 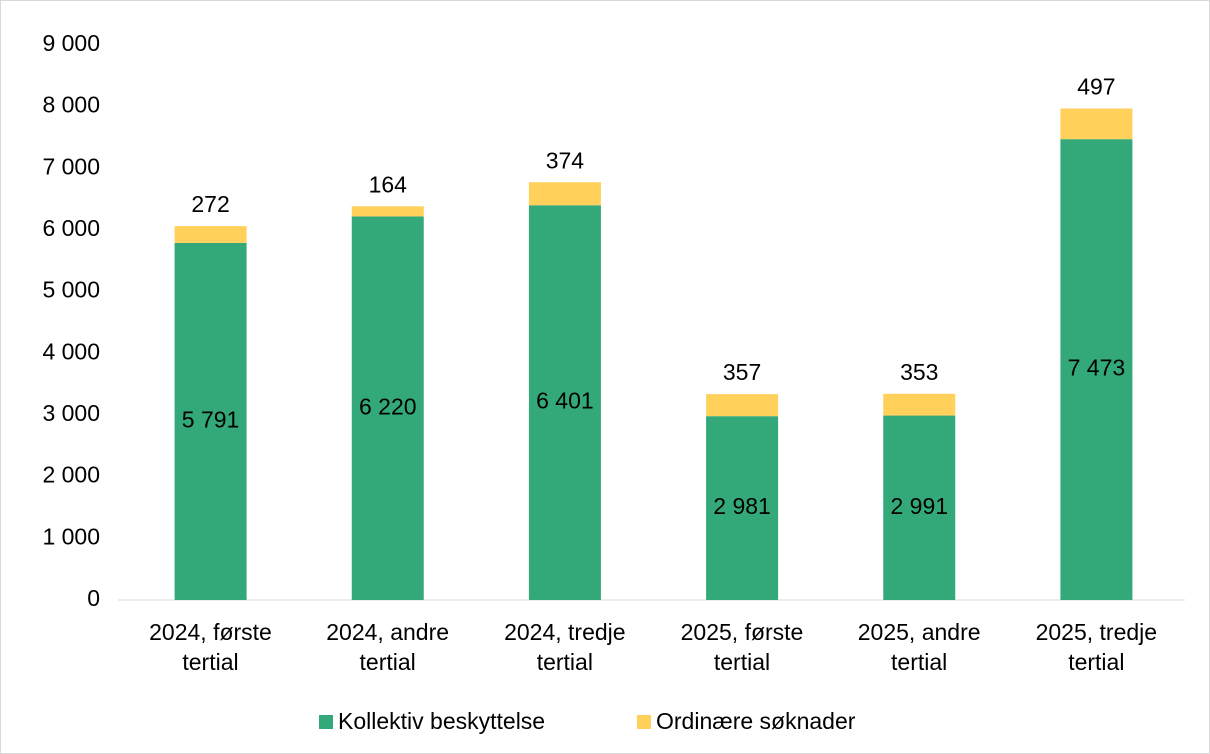 I want to click on y-tick-label: 8 000, so click(x=71, y=105).